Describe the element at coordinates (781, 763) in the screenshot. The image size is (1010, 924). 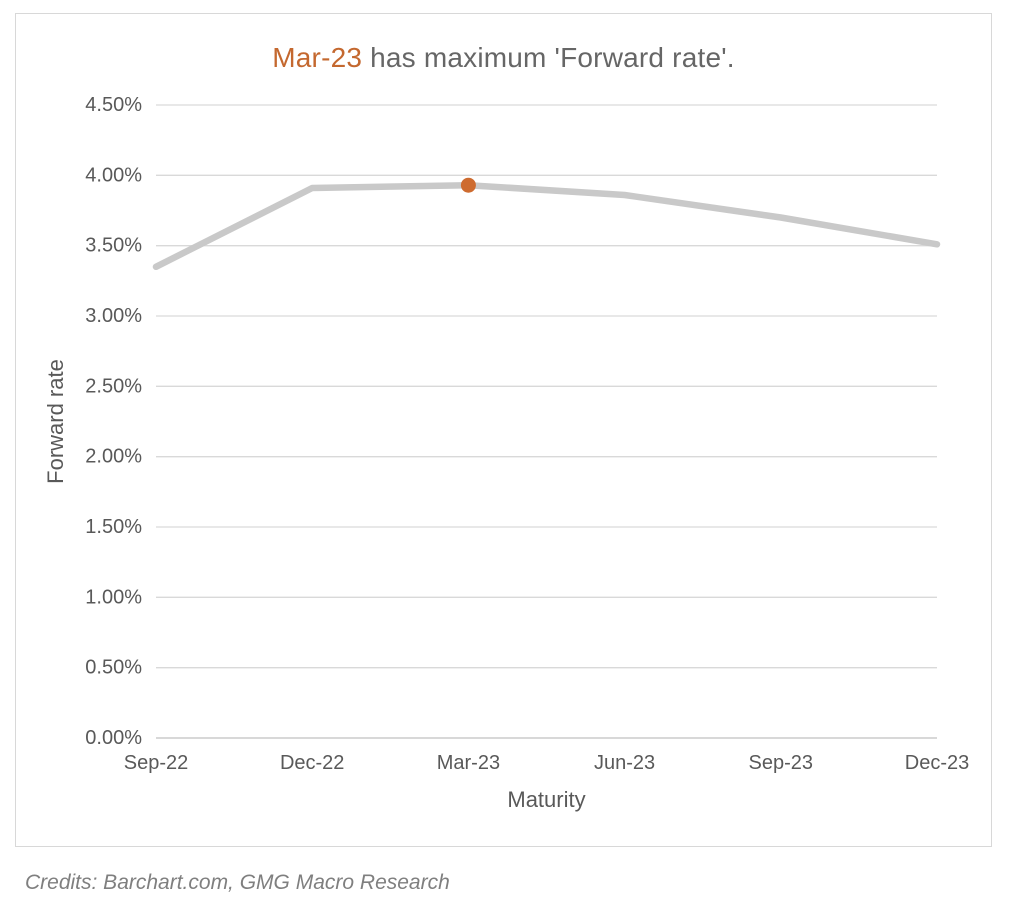
I see `x-axis-tick-label: Sep-23` at that location.